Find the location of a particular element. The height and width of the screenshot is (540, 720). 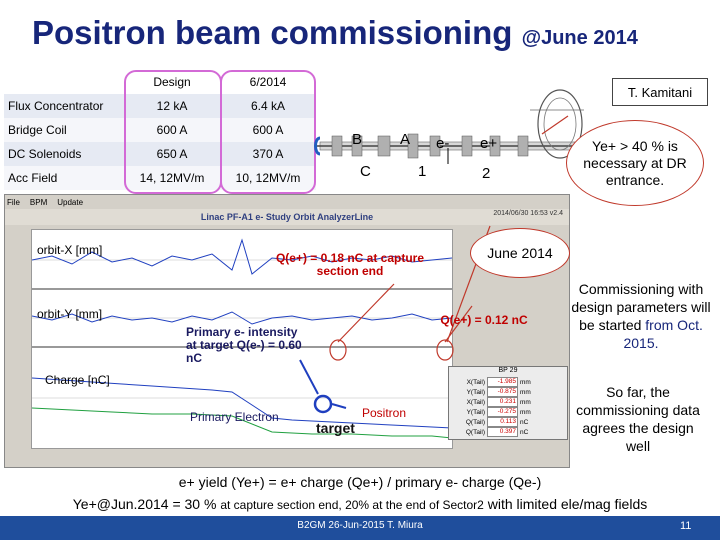

yield-result-a: Ye+@Jun.2014 = 30 % is located at coordinates (144, 504).